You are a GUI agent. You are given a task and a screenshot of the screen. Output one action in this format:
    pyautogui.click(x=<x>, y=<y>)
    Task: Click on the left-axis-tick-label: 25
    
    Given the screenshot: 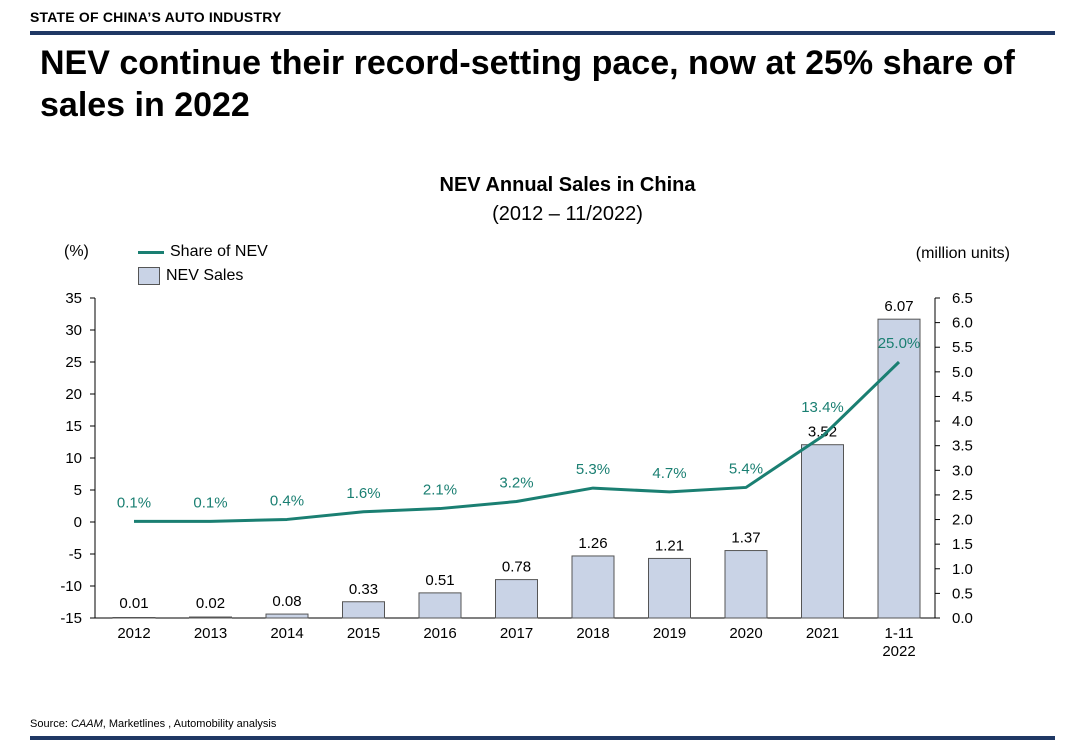 What is the action you would take?
    pyautogui.click(x=73, y=362)
    